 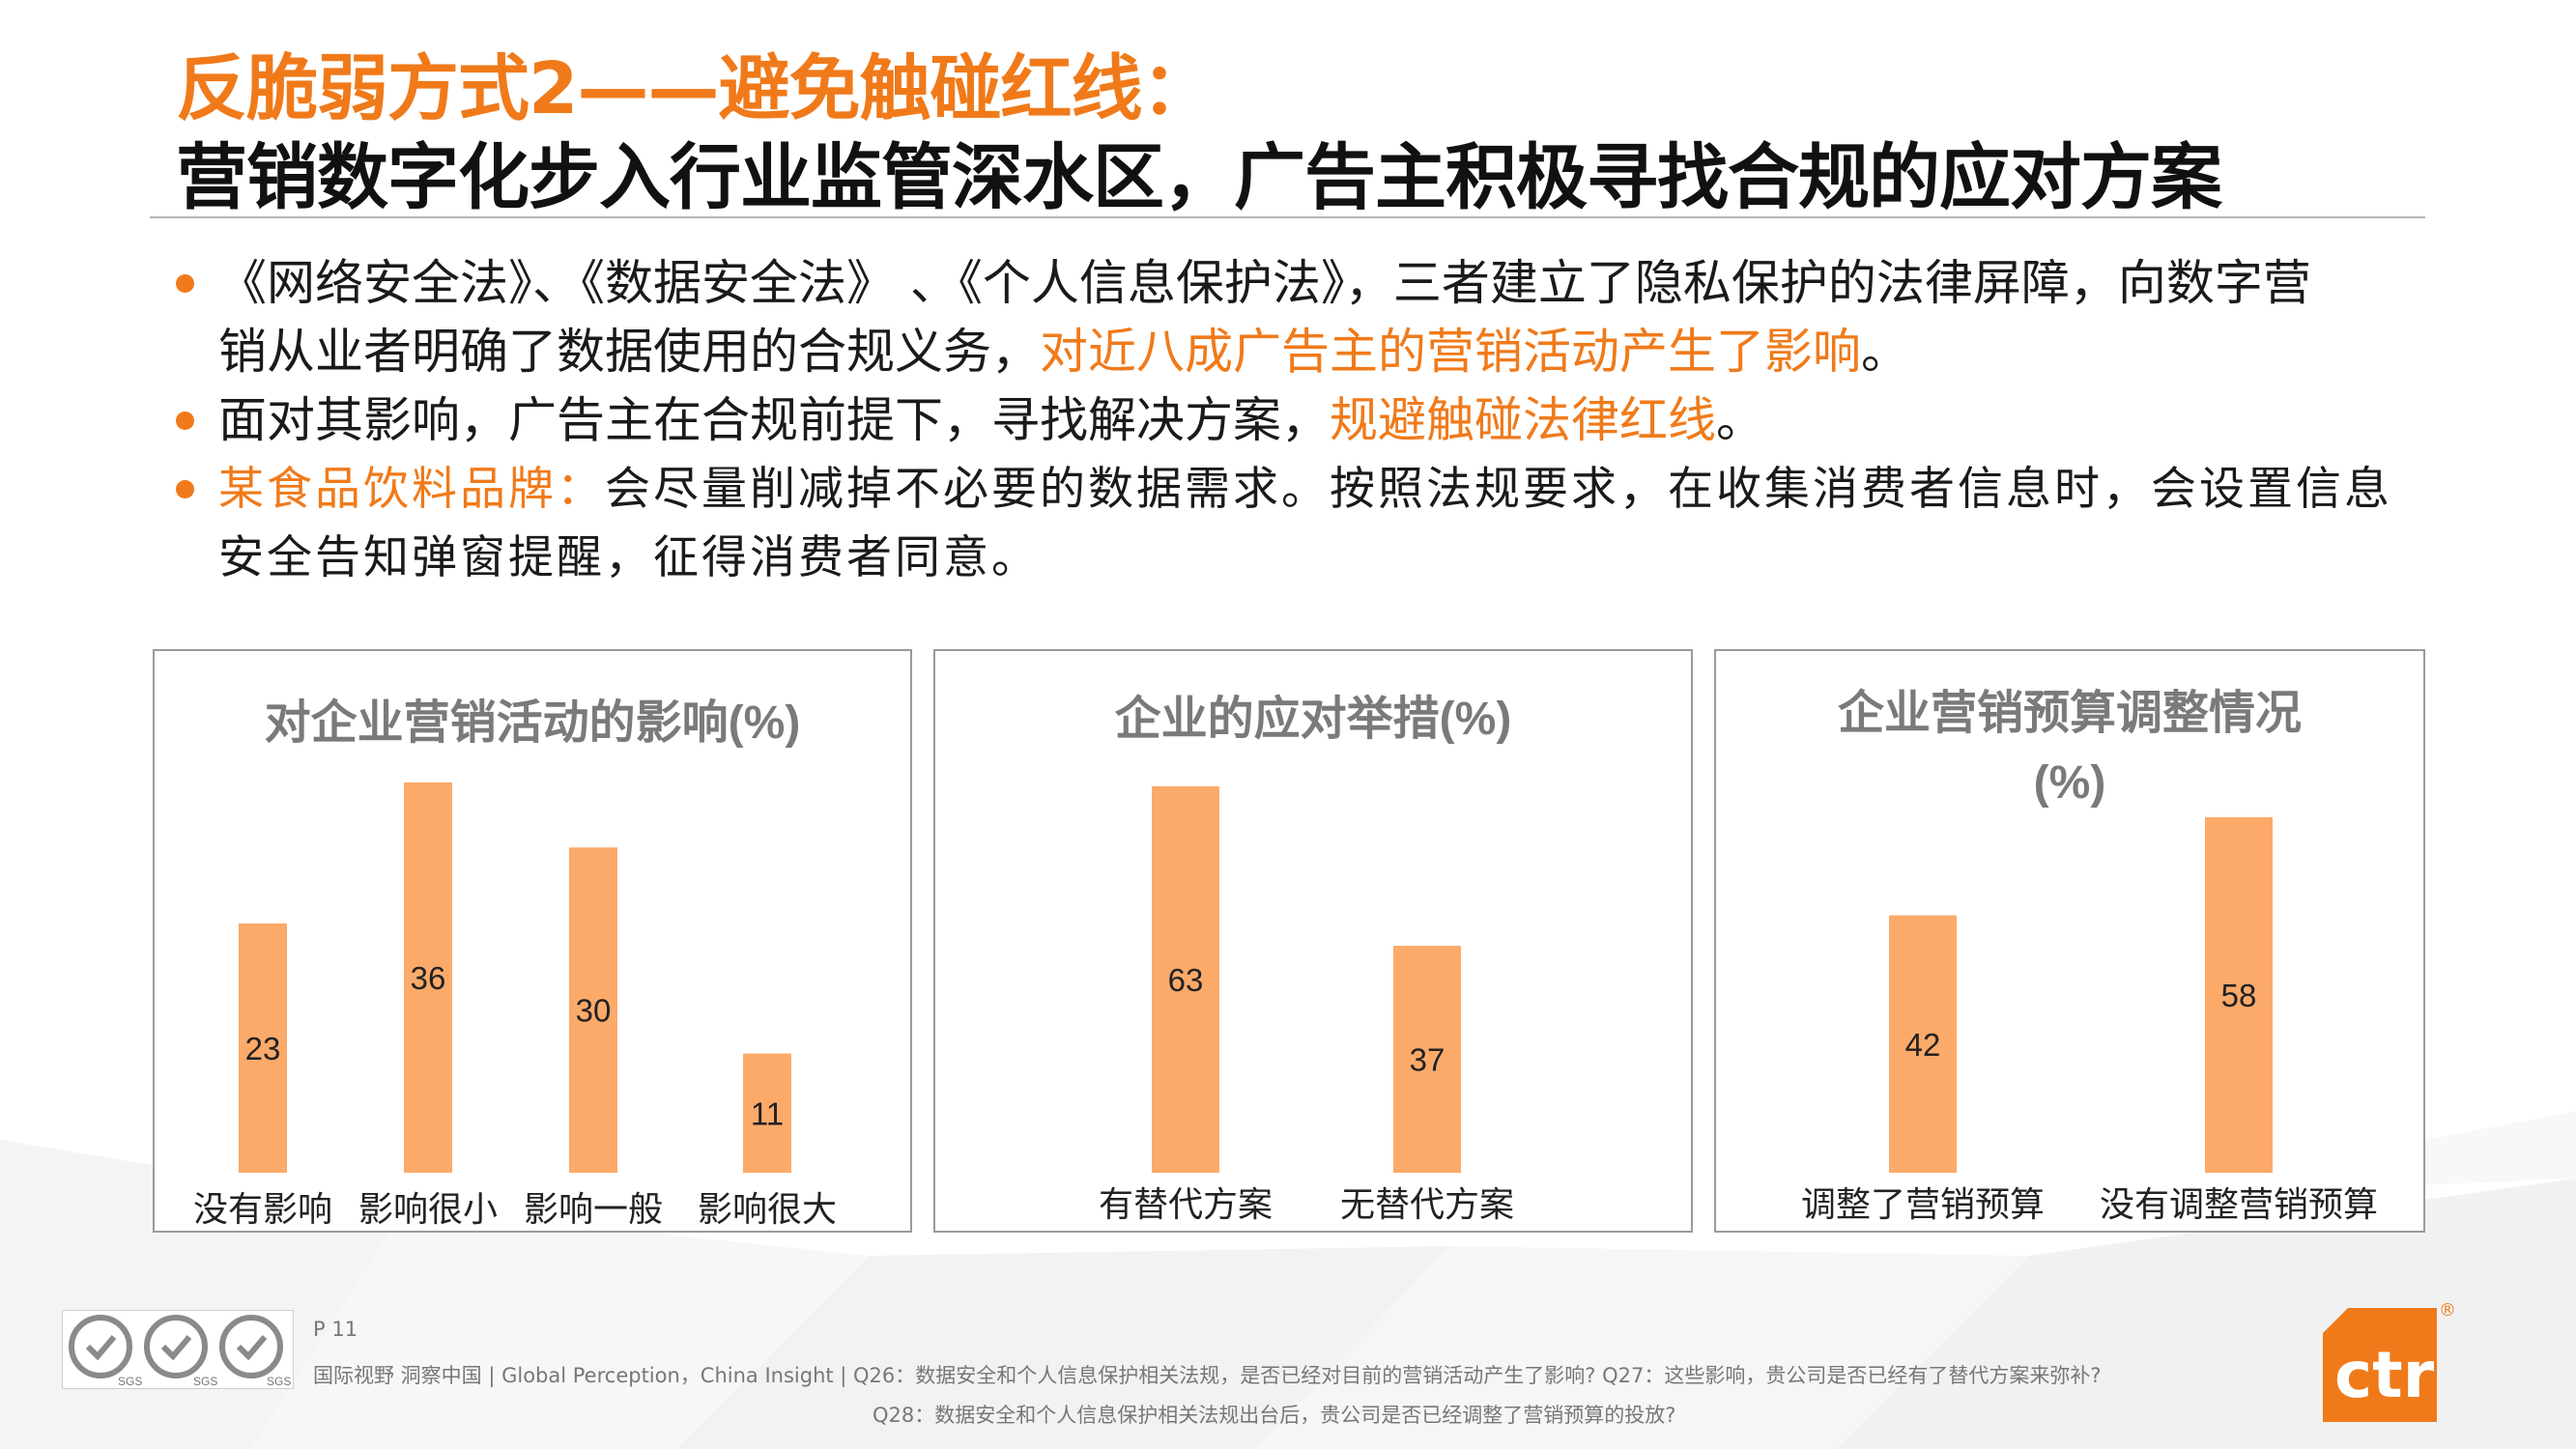 I want to click on ctr-logo: ctr ®, so click(x=2389, y=1361).